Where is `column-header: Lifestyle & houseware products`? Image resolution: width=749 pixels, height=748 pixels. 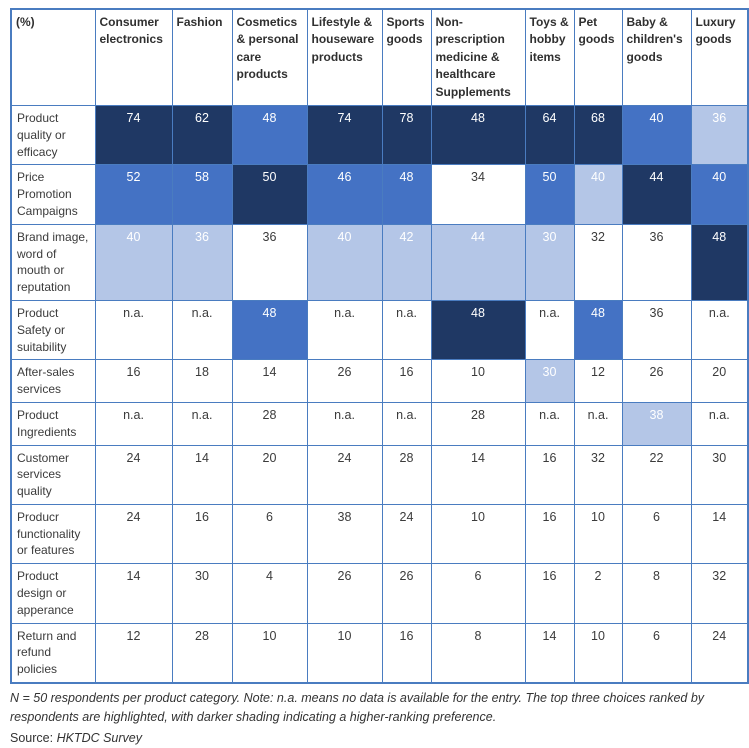
column-header: Lifestyle & houseware products is located at coordinates (344, 57).